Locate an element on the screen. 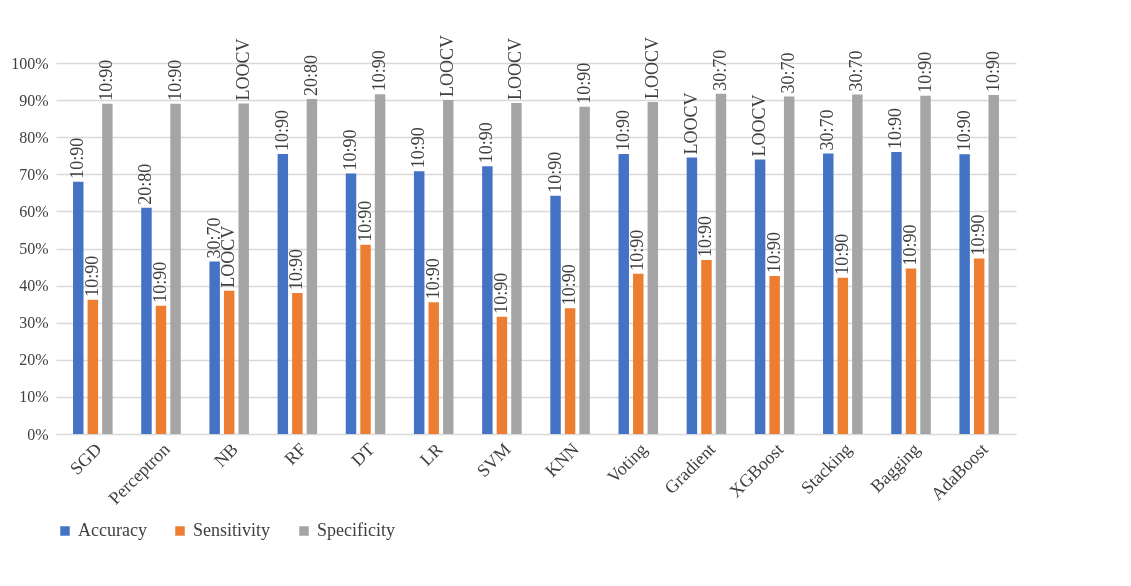  legend-label: Accuracy is located at coordinates (112, 530).